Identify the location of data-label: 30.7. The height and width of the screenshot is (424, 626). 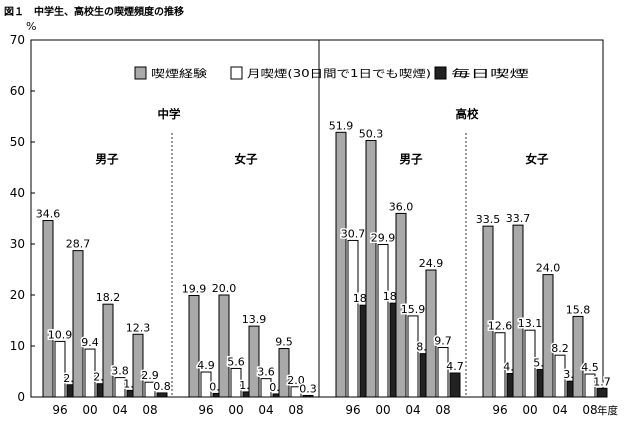
(353, 233).